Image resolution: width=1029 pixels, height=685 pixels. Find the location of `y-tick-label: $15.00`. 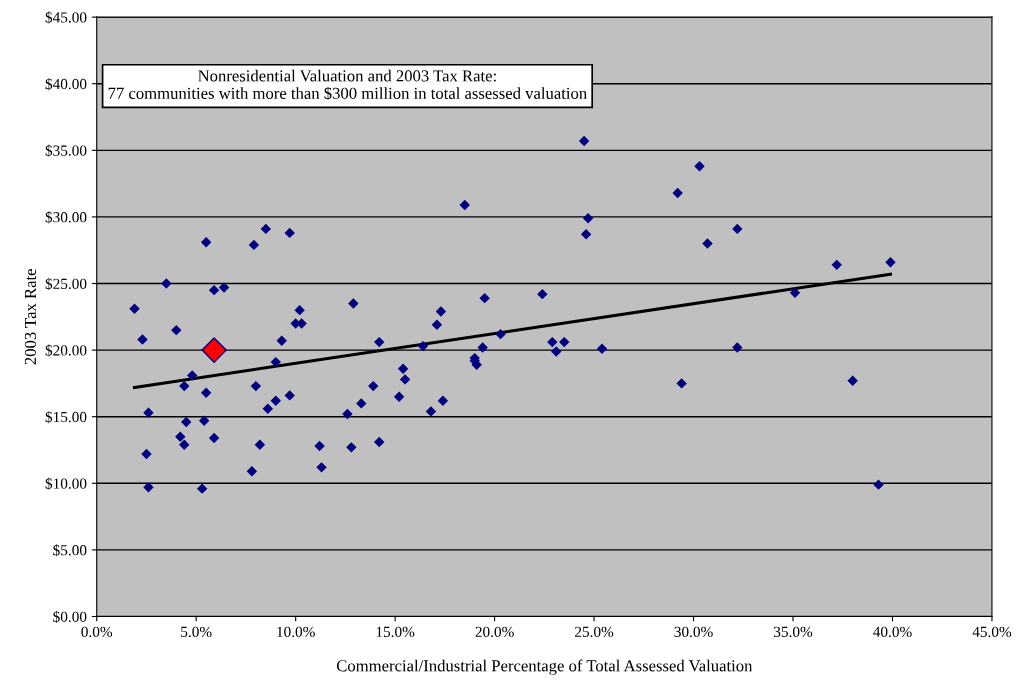

y-tick-label: $15.00 is located at coordinates (66, 417).